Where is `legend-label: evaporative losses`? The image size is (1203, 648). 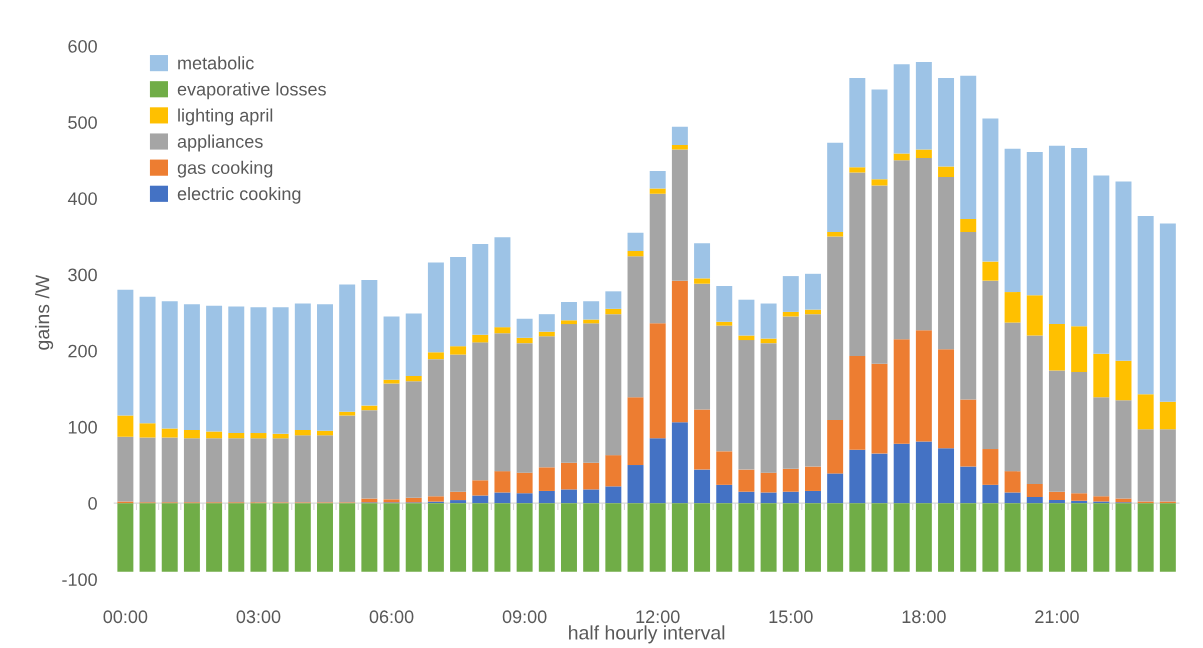 legend-label: evaporative losses is located at coordinates (251, 91).